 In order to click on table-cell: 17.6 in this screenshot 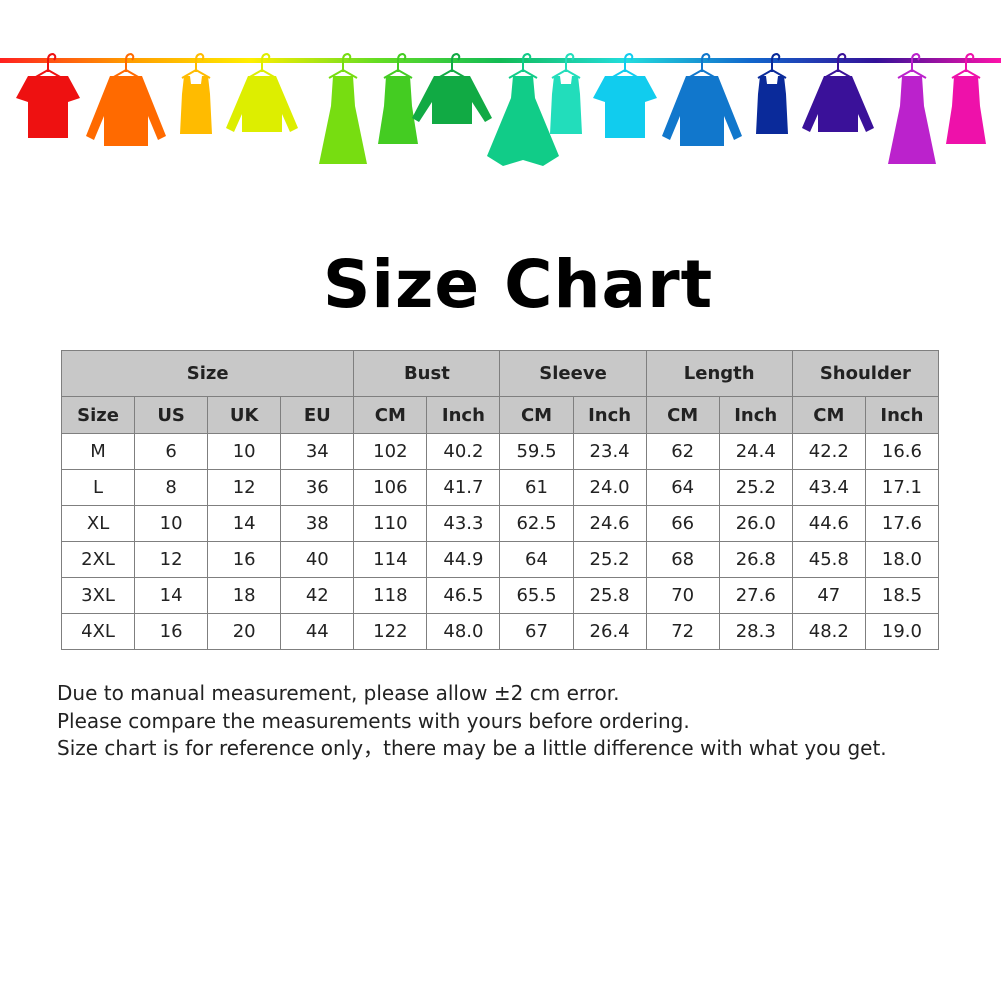, I will do `click(902, 523)`.